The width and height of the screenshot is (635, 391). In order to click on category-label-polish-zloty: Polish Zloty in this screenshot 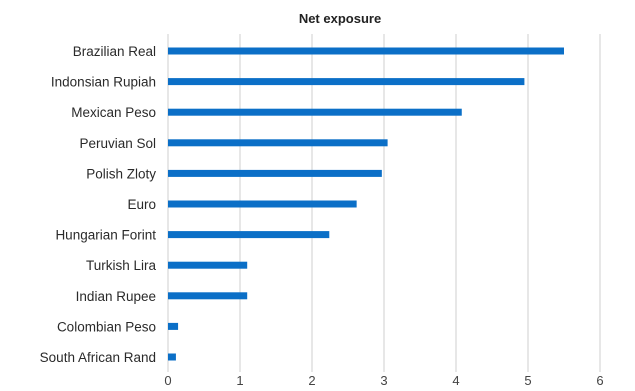, I will do `click(121, 173)`.